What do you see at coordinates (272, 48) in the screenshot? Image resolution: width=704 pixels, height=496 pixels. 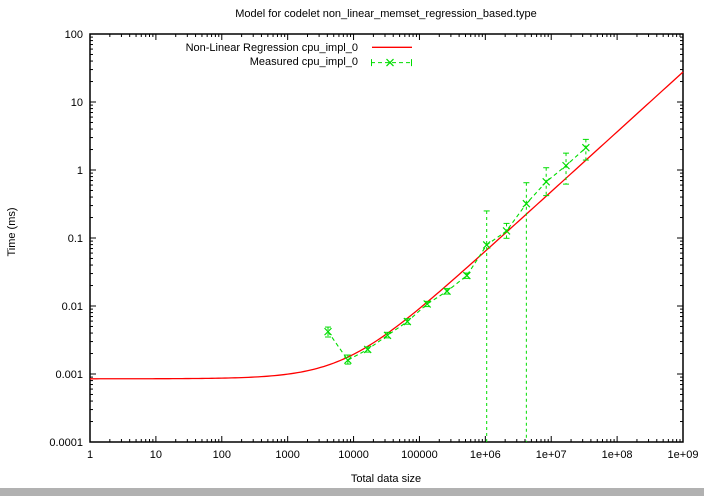 I see `legend-label-regression: Non-Linear Regression cpu_impl_0` at bounding box center [272, 48].